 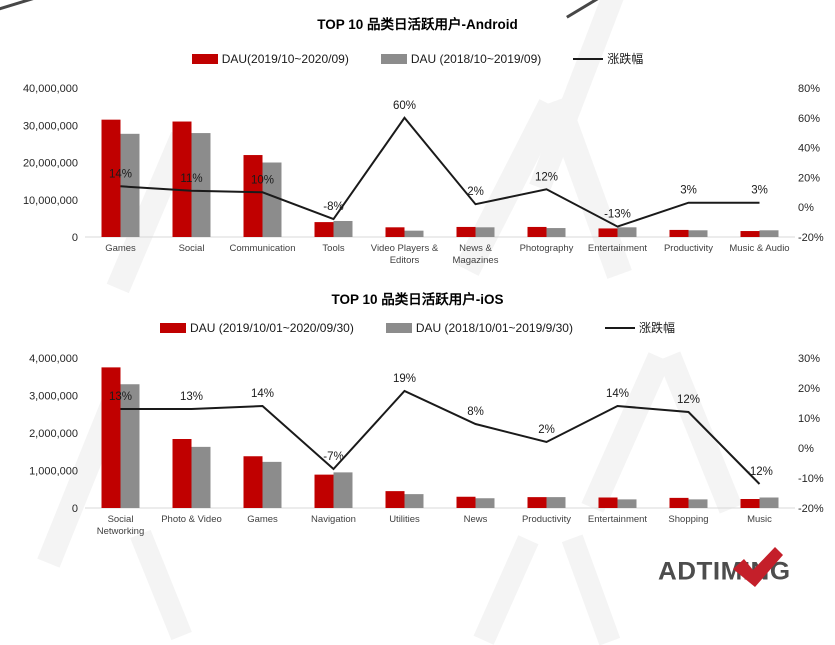 I want to click on point-label: -7%, so click(x=333, y=457).